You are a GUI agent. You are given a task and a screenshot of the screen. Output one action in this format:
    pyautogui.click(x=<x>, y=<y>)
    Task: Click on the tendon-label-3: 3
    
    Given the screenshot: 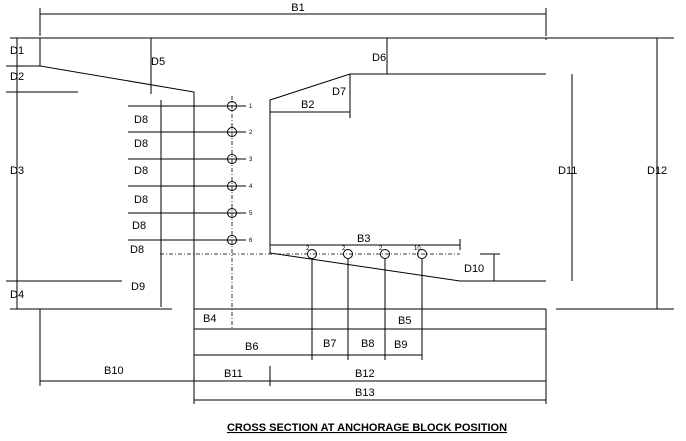 What is the action you would take?
    pyautogui.click(x=251, y=160)
    